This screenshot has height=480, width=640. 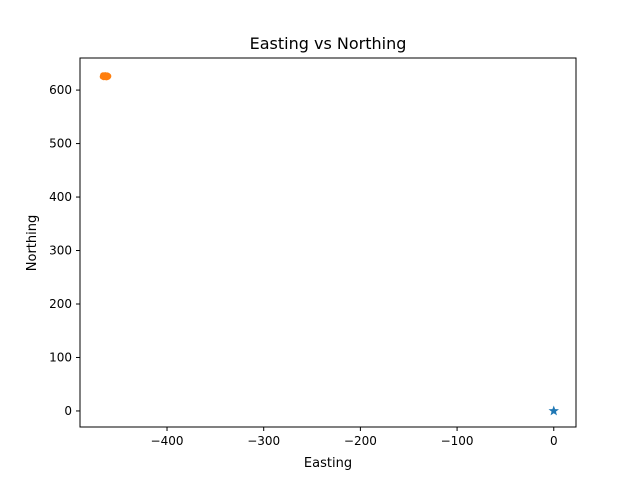 What do you see at coordinates (60, 251) in the screenshot?
I see `y-tick-label: 300` at bounding box center [60, 251].